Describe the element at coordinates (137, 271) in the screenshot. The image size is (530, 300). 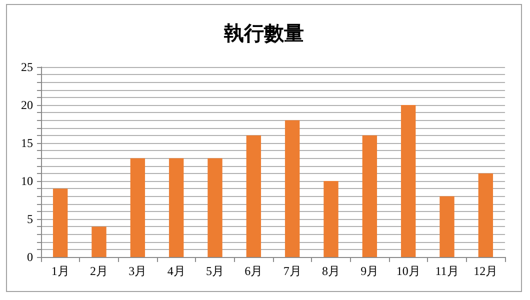
I see `x-tick-label: 3月` at that location.